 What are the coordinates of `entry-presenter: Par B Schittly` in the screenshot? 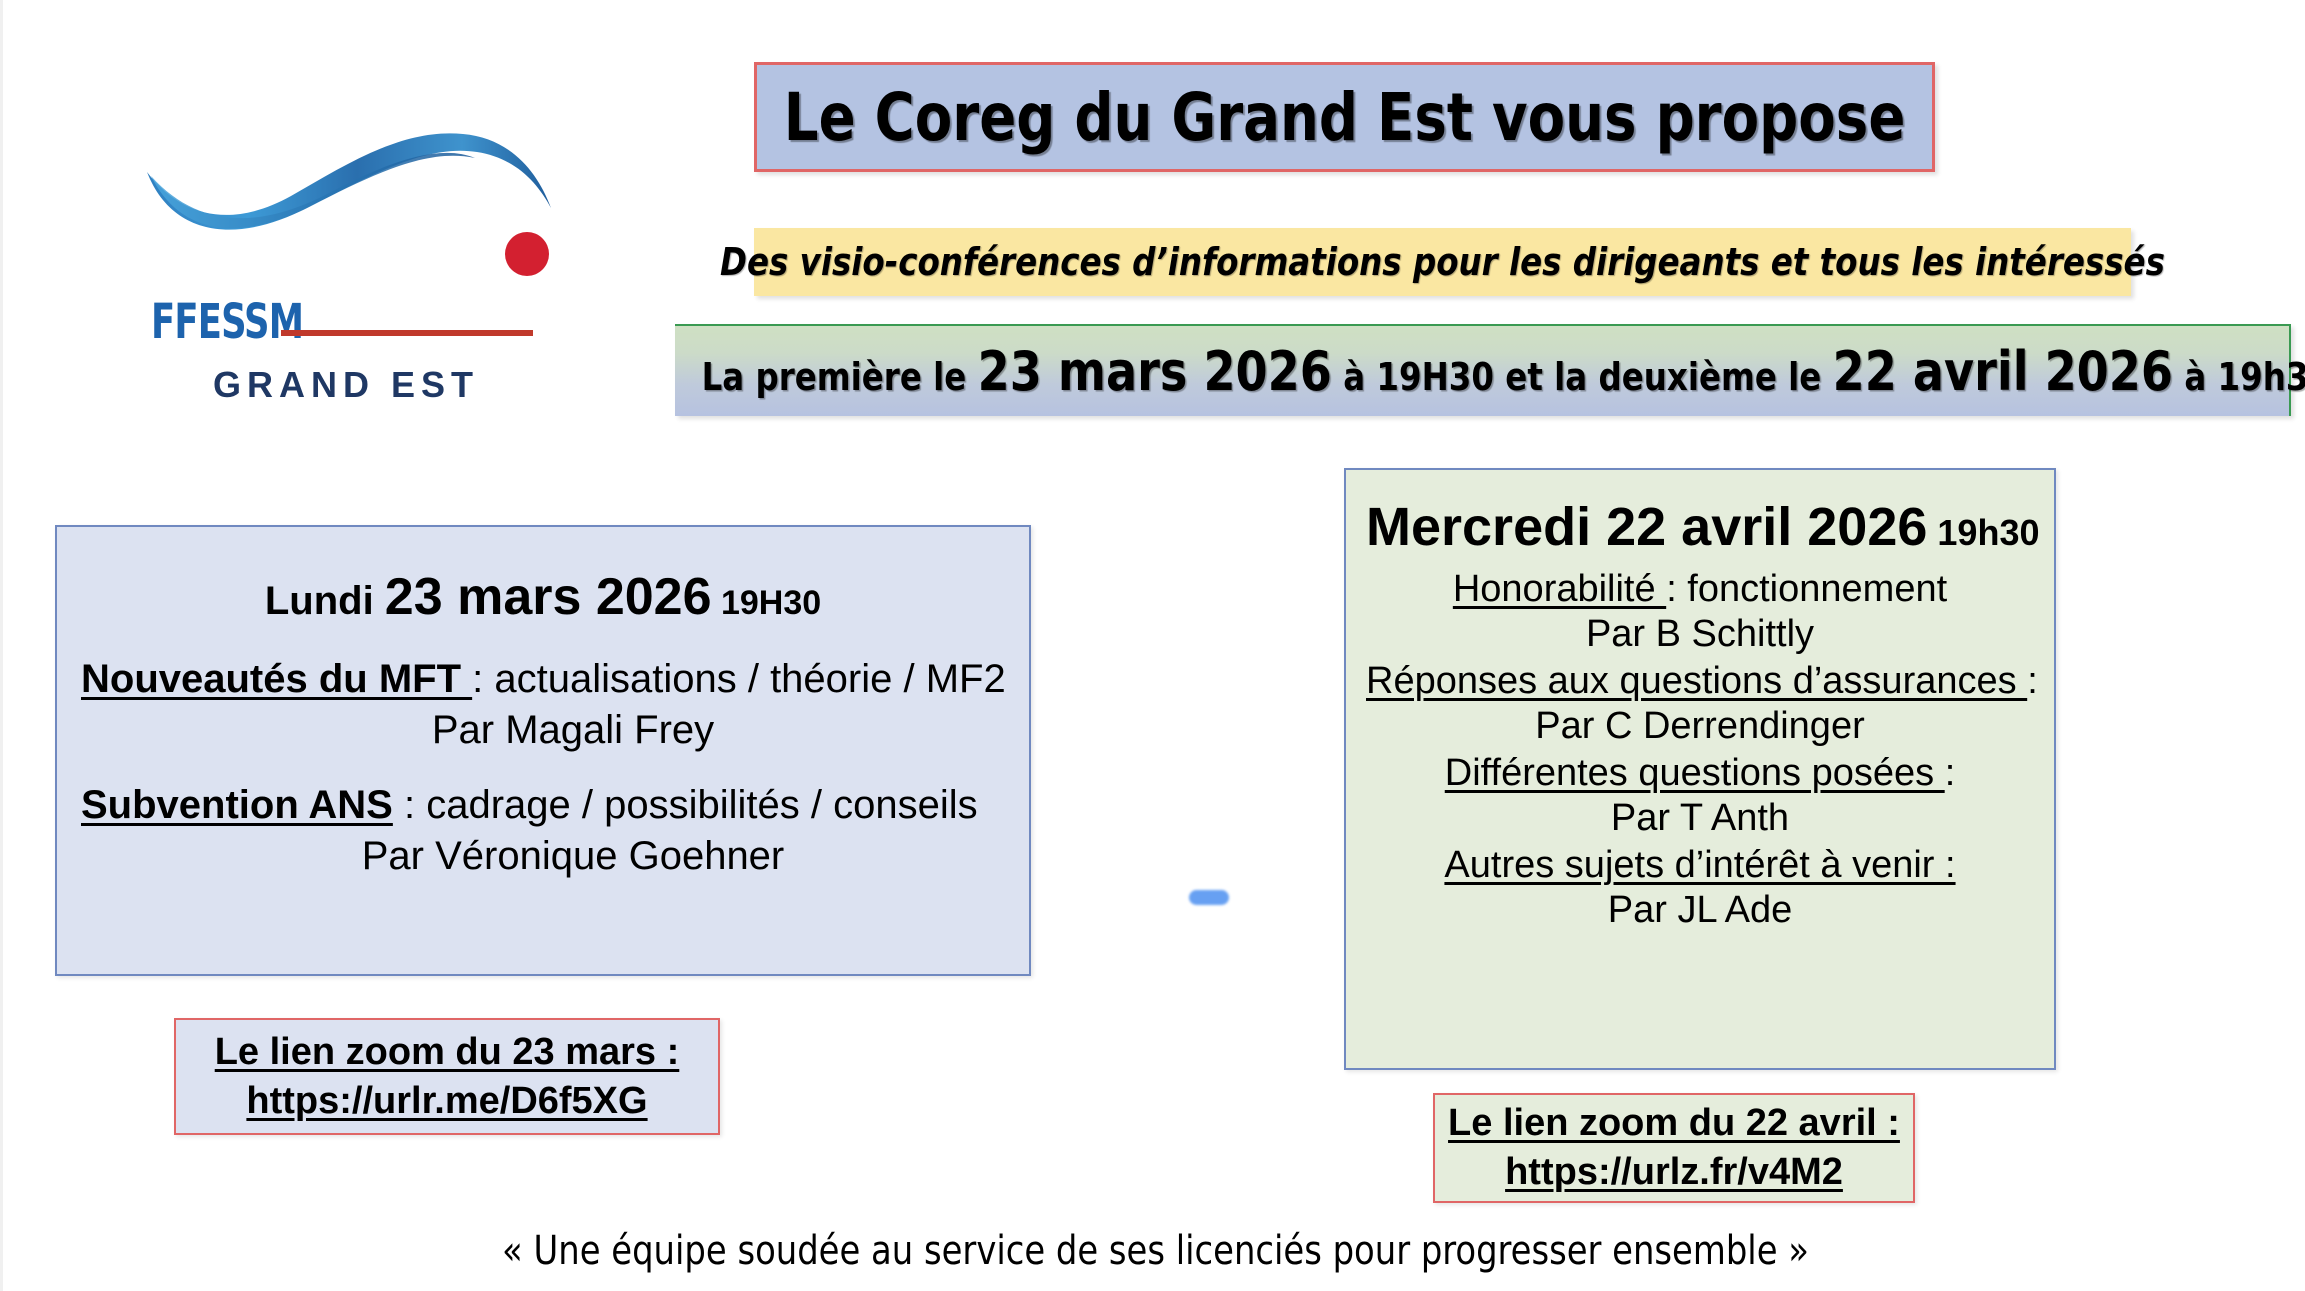 It's located at (1700, 634).